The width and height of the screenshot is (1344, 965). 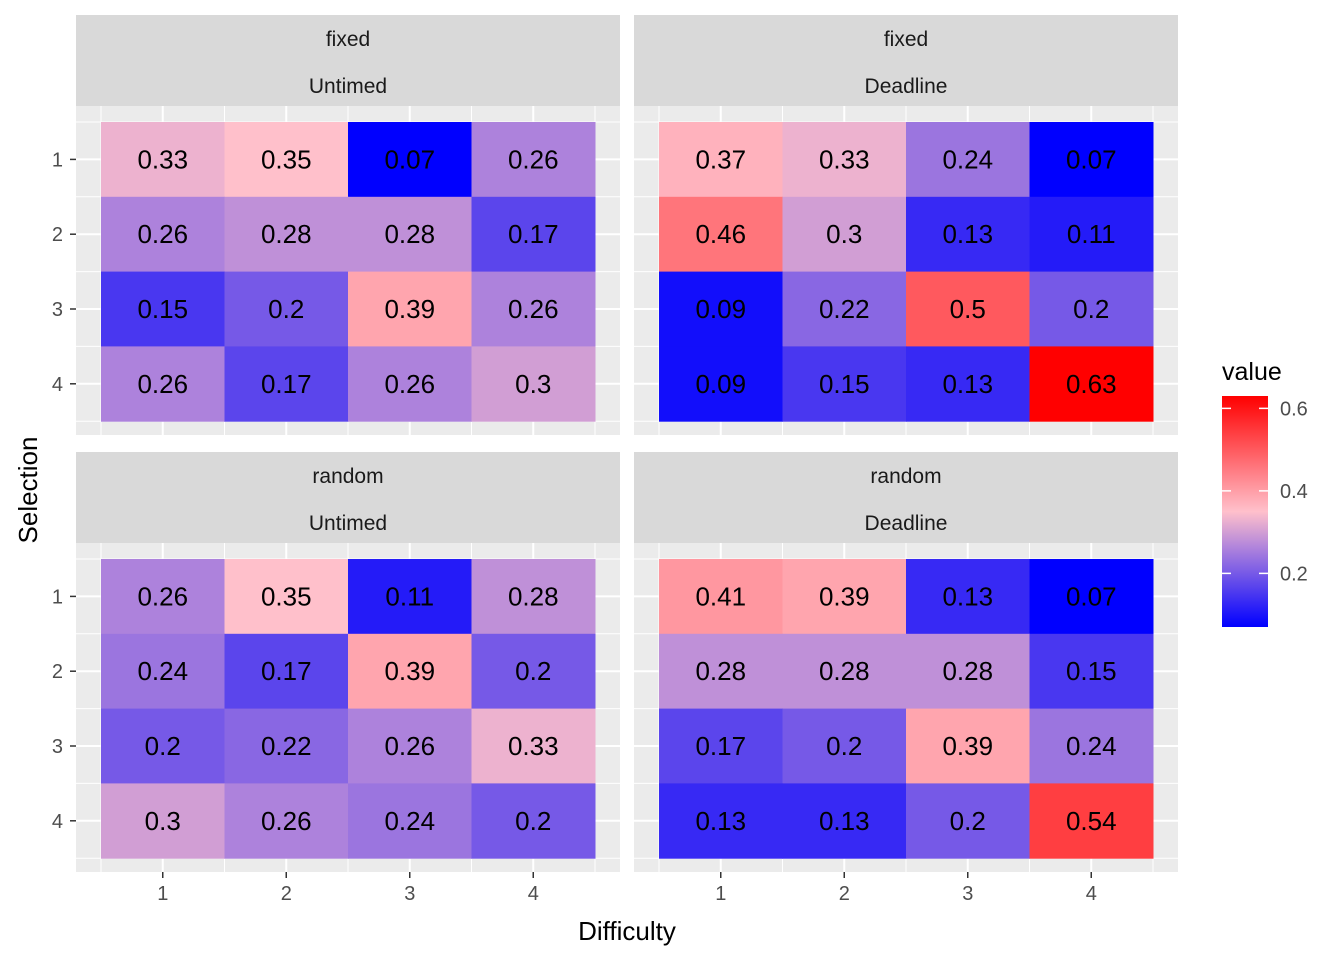 I want to click on x-tick-label: 2, so click(x=844, y=894).